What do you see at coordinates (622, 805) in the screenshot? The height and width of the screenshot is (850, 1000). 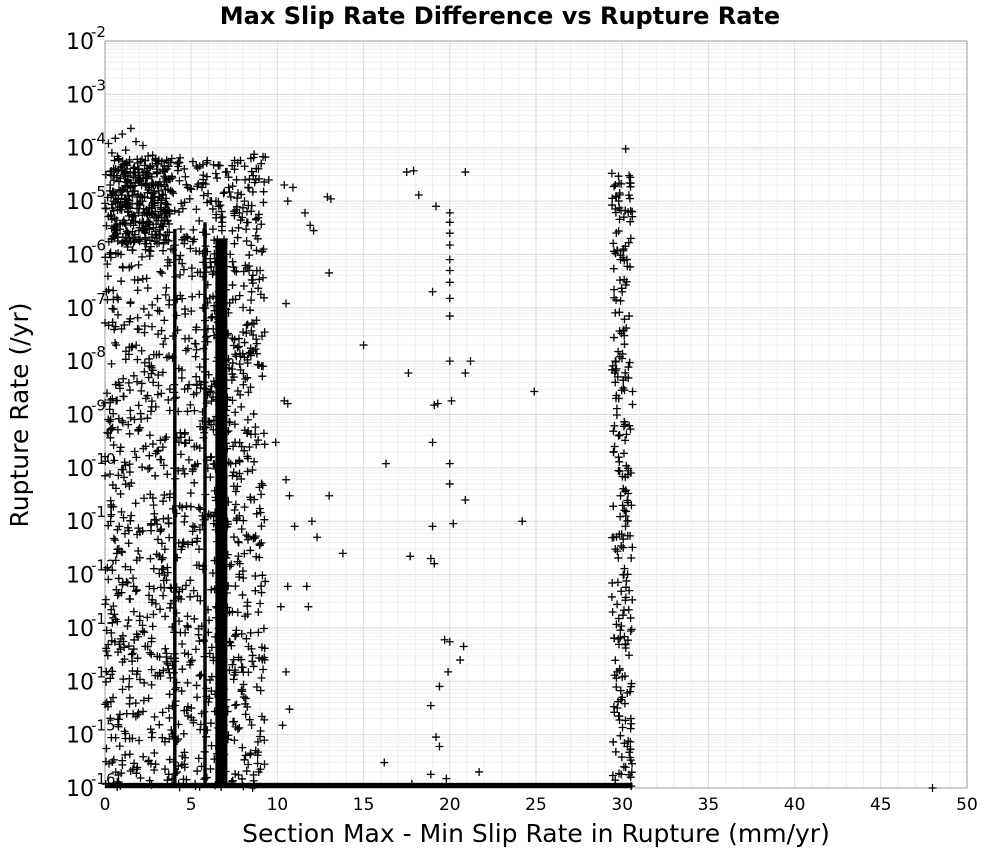 I see `x-tick-label: 30` at bounding box center [622, 805].